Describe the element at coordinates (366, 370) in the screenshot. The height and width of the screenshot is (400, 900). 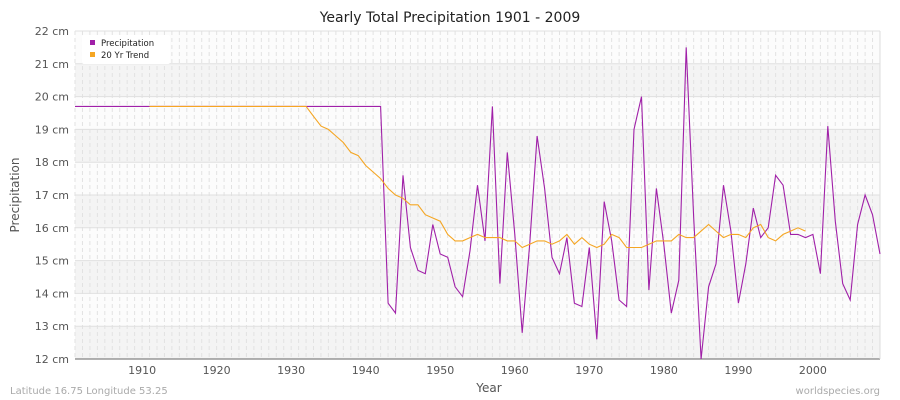
I see `x-tick-label: 1940` at that location.